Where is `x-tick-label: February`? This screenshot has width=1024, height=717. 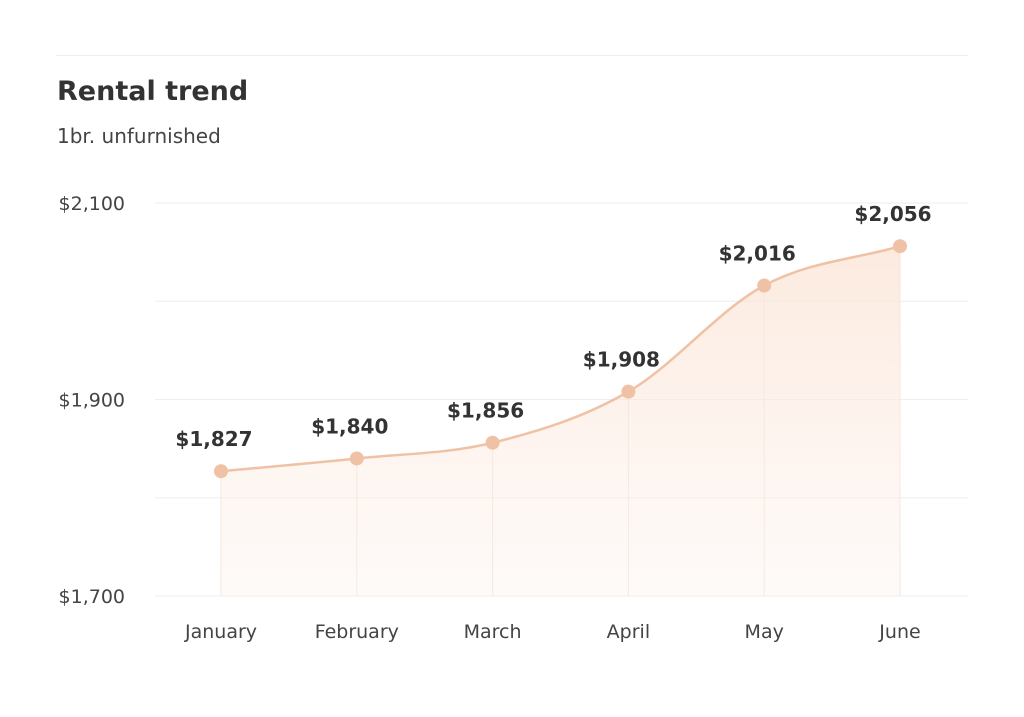
x-tick-label: February is located at coordinates (357, 632).